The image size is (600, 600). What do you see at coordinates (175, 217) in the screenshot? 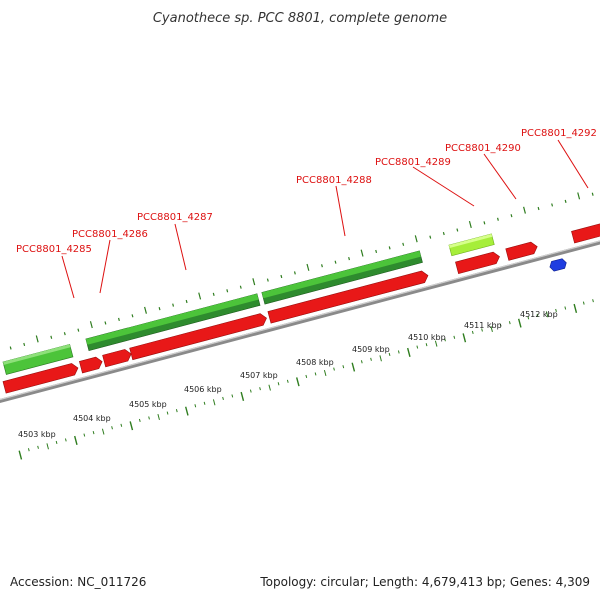
I see `gene-label-4287: PCC8801_4287` at bounding box center [175, 217].